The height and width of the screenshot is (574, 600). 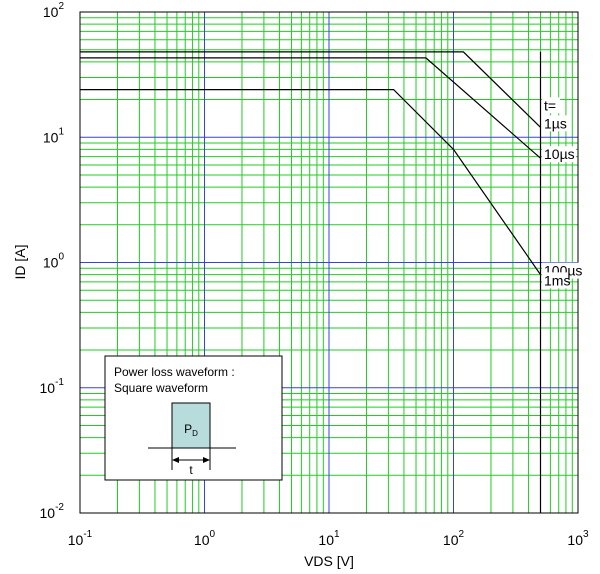 I want to click on y-axis-label: ID [A], so click(x=20, y=261).